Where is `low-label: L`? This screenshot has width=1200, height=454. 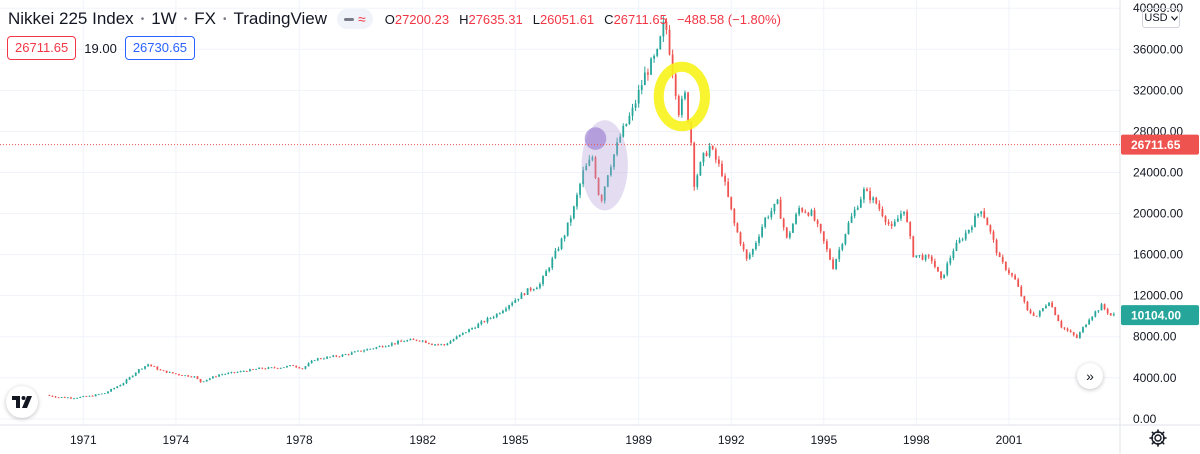 low-label: L is located at coordinates (536, 19).